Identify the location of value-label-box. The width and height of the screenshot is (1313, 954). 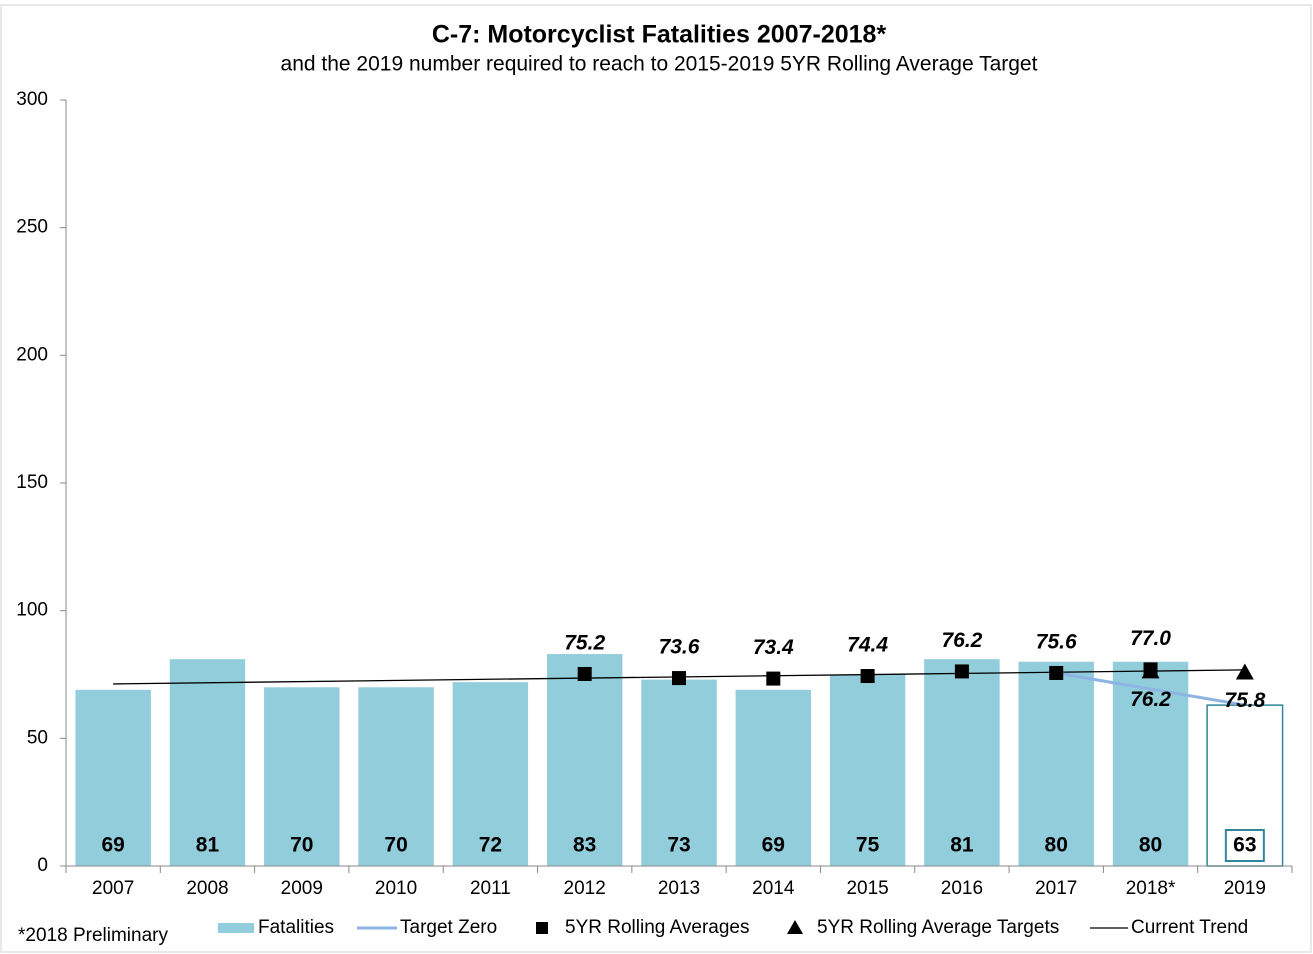
(1244, 845).